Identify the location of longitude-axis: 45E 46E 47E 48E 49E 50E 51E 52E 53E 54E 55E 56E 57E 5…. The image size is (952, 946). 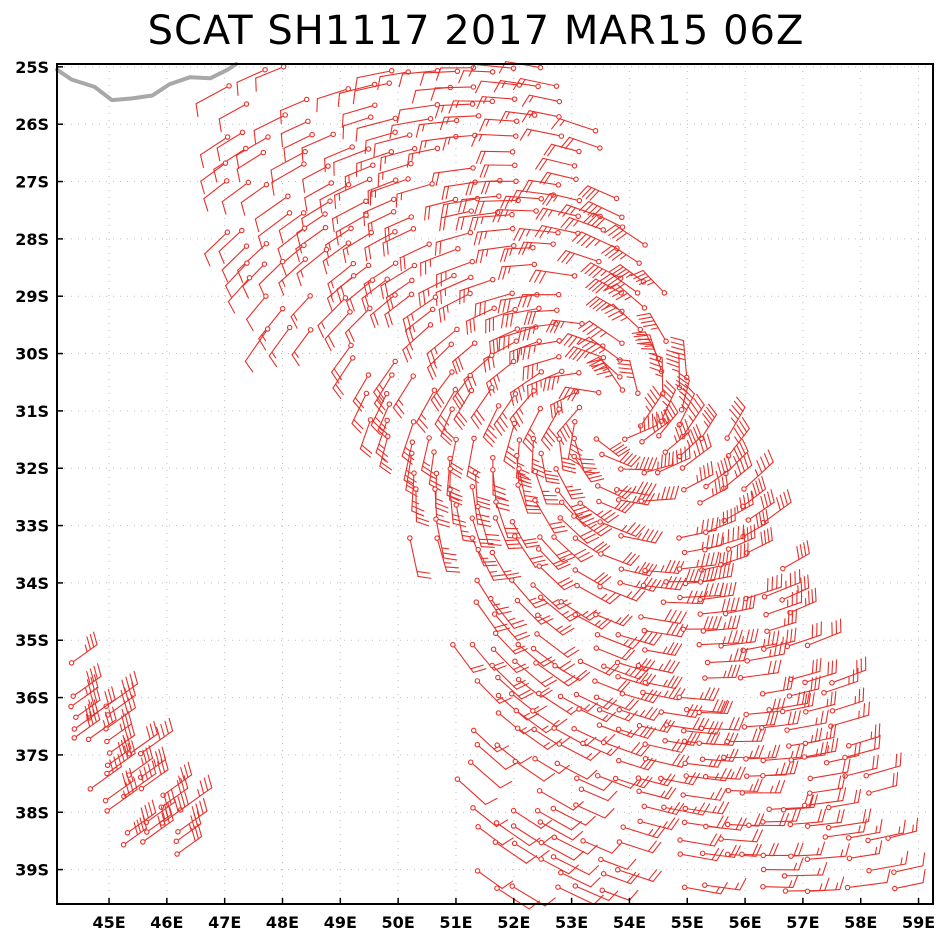
(513, 915).